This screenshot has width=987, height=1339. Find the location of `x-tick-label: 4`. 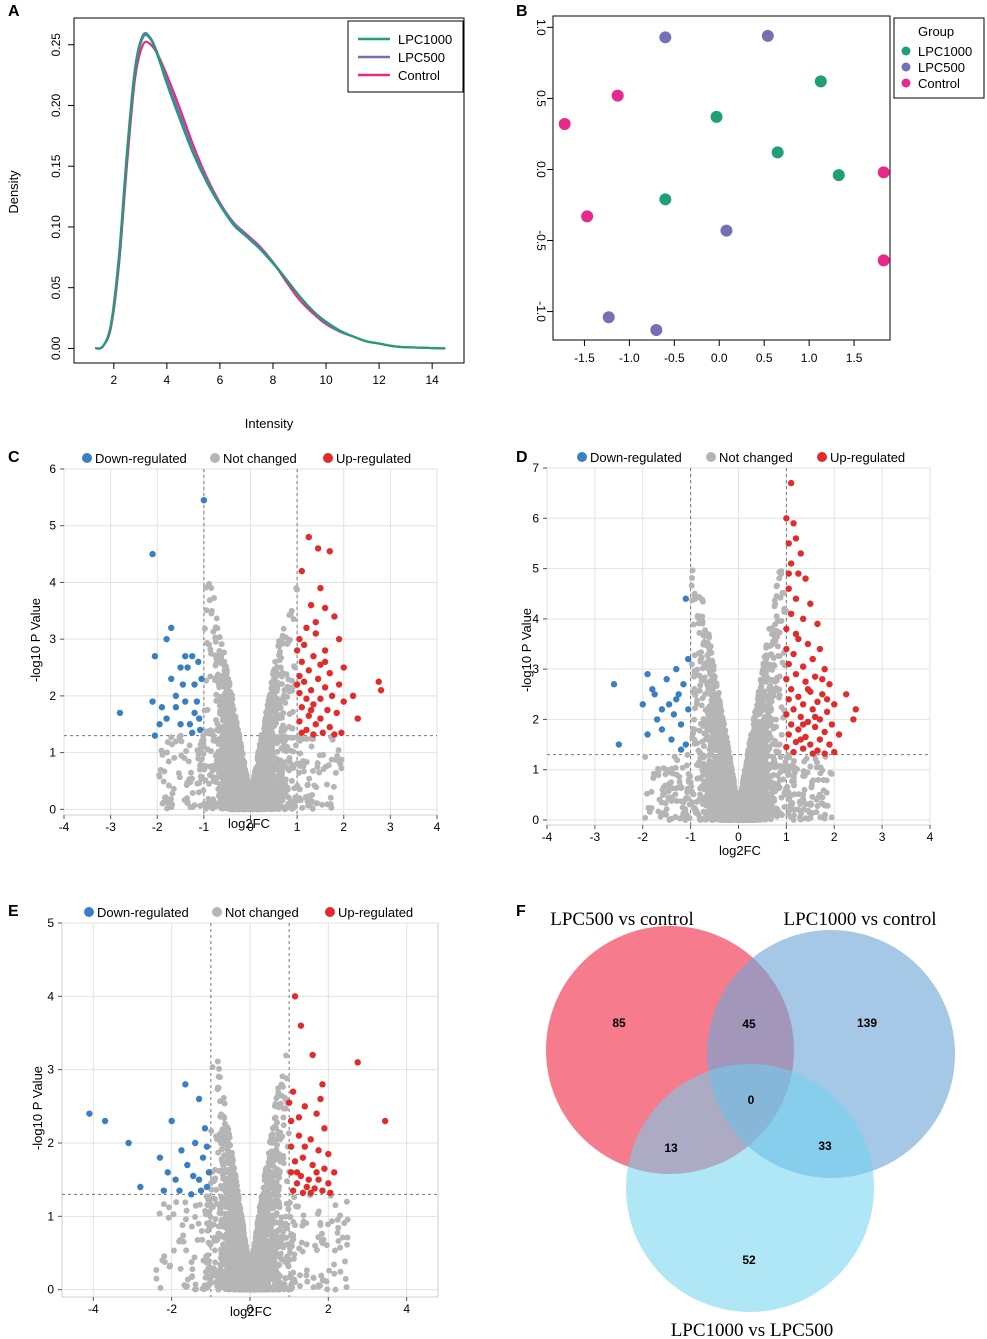

x-tick-label: 4 is located at coordinates (437, 827).